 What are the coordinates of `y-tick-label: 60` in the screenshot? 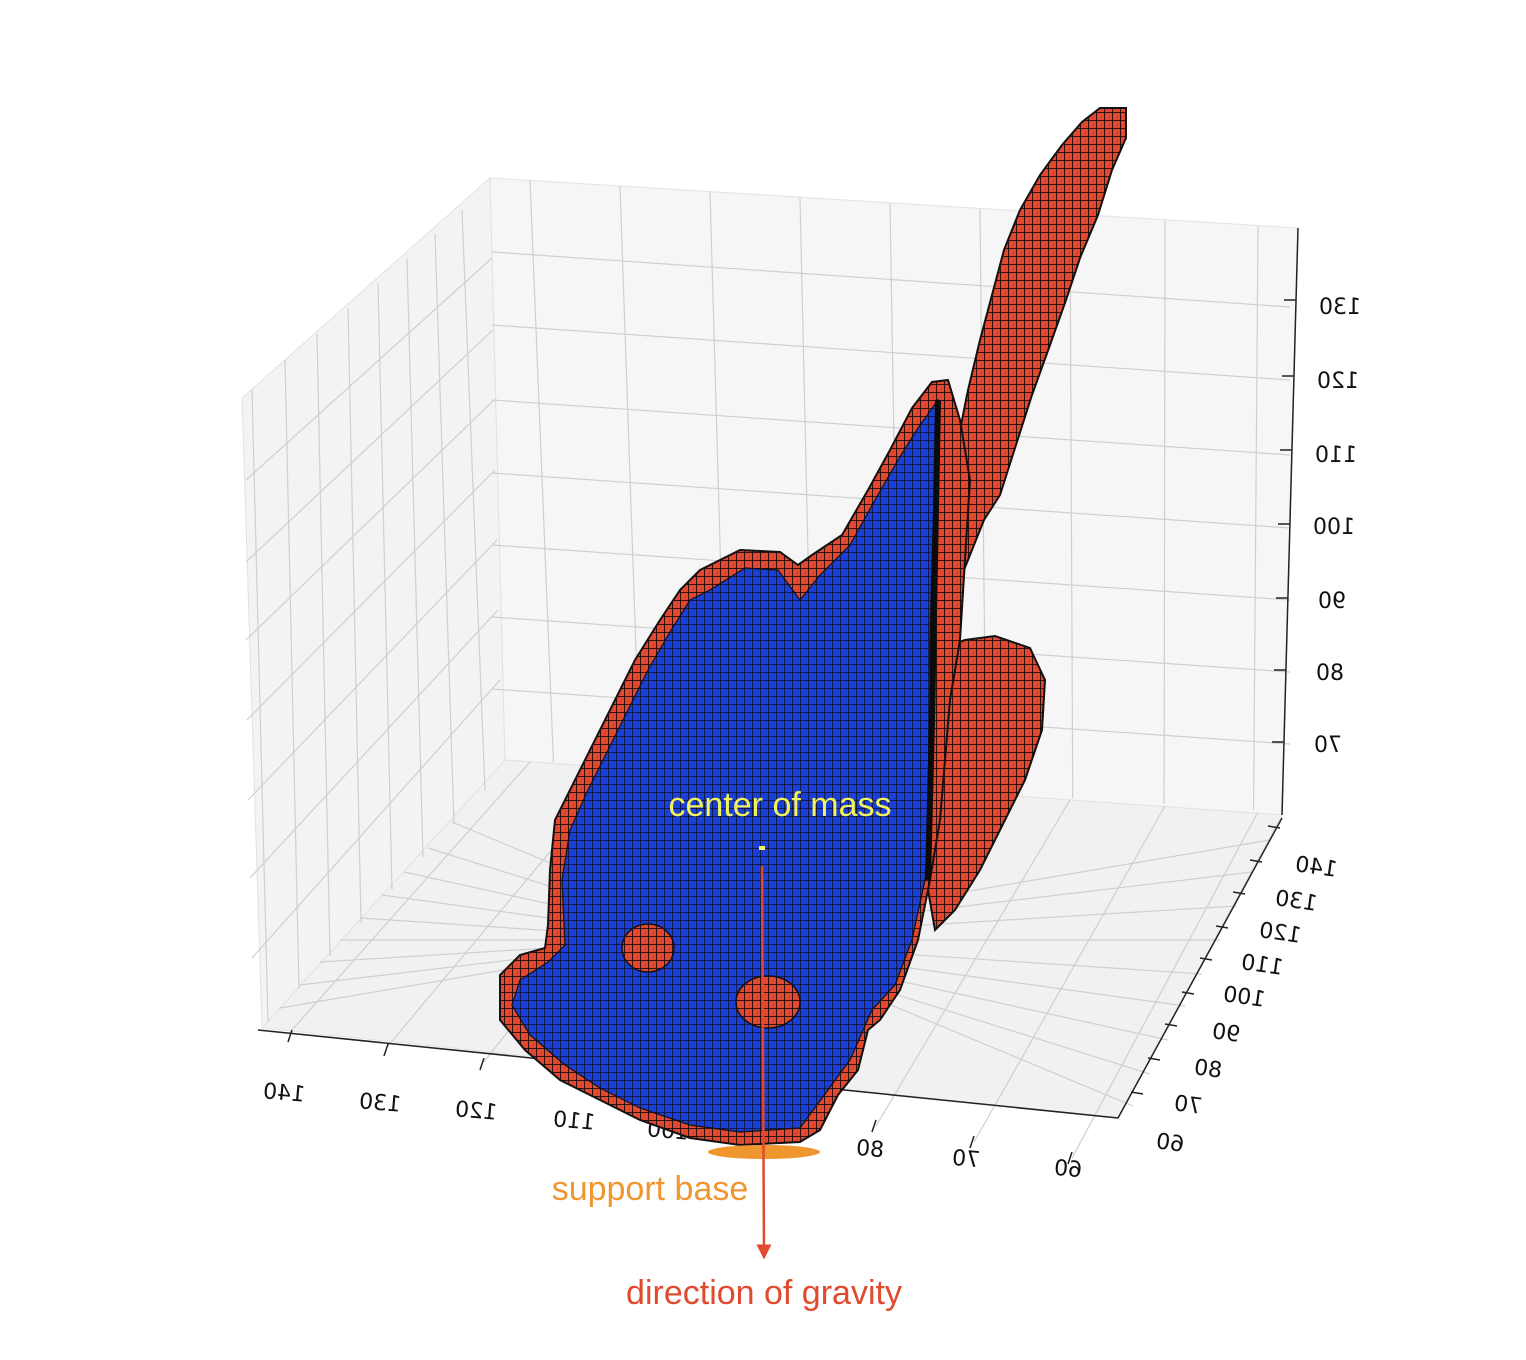 It's located at (1169, 1143).